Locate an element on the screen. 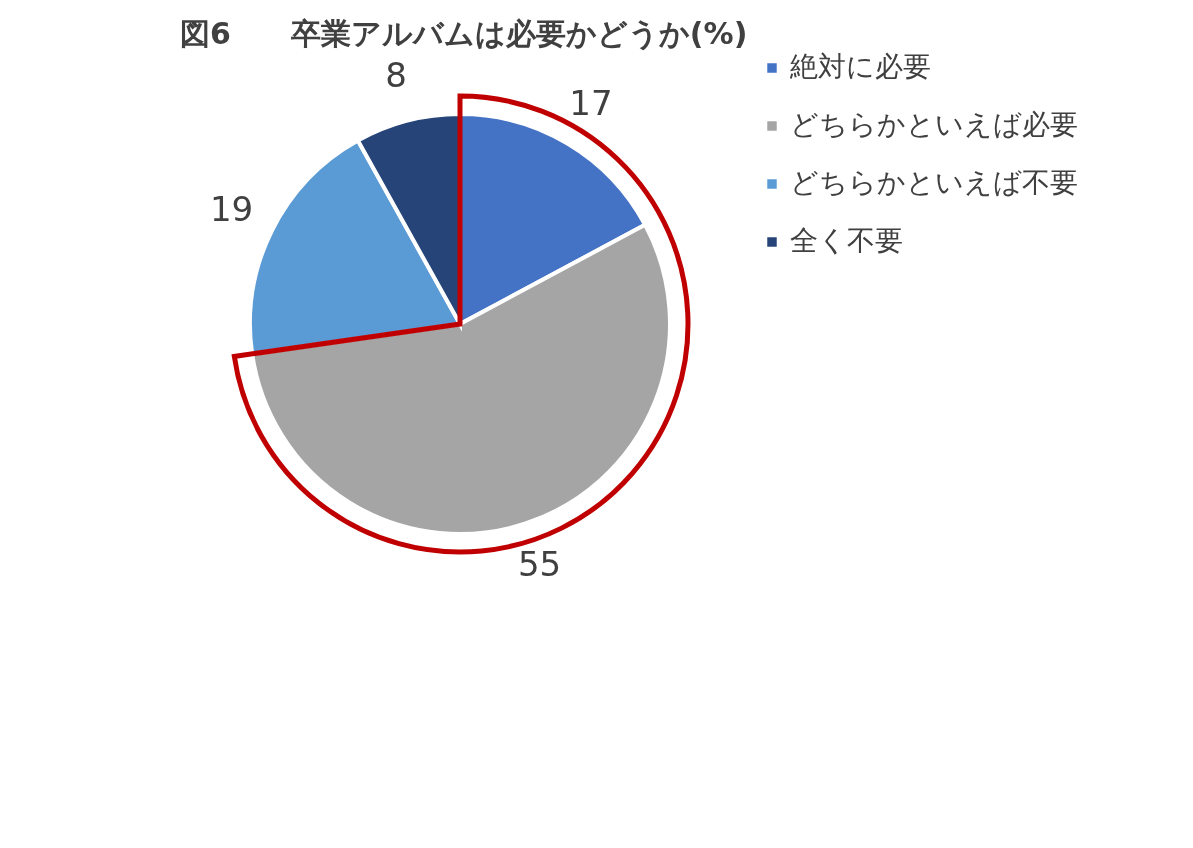 The height and width of the screenshot is (848, 1193). data-label: 8 is located at coordinates (396, 75).